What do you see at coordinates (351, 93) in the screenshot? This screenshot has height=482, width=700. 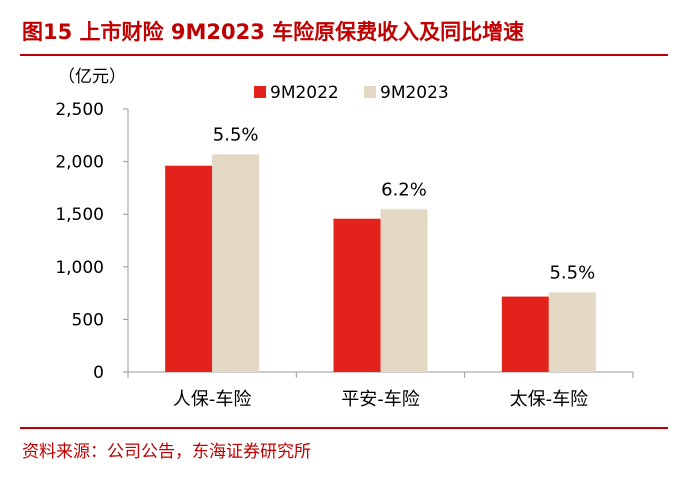 I see `legend: 9M2022 9M2023` at bounding box center [351, 93].